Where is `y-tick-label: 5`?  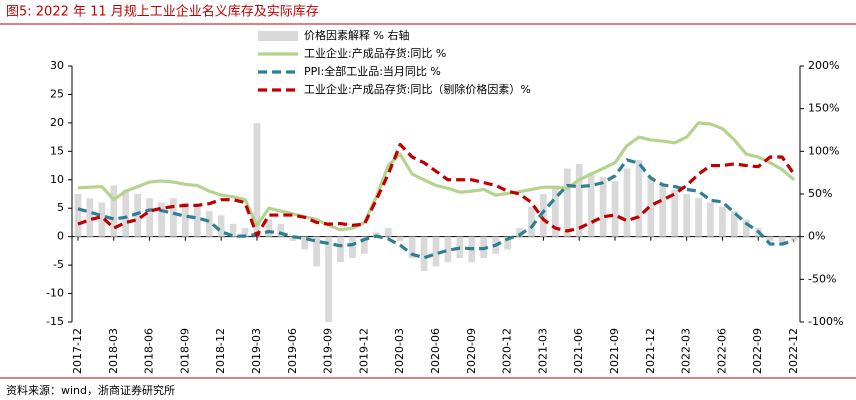
y-tick-label: 5 is located at coordinates (60, 207).